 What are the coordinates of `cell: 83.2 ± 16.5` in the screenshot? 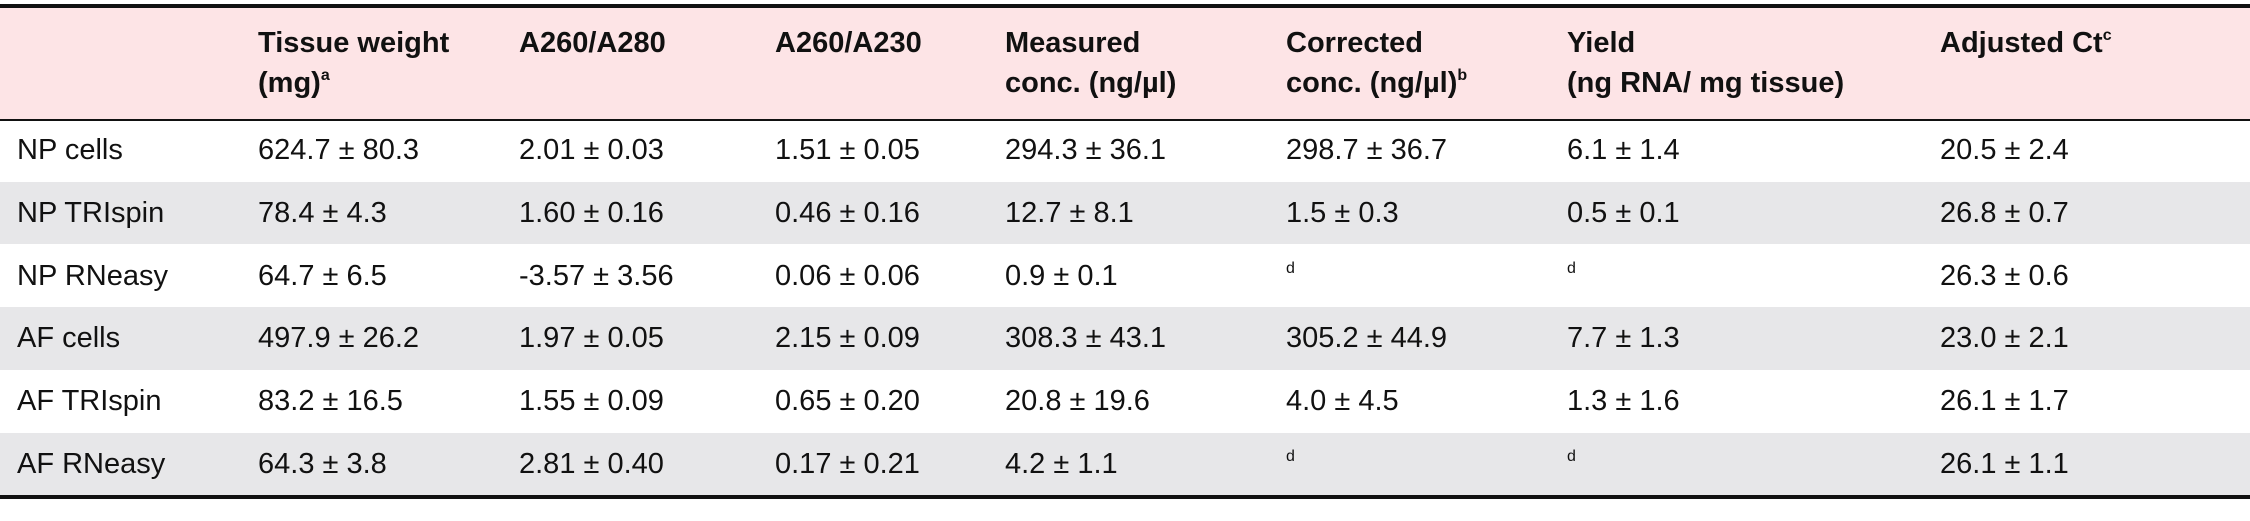 It's located at (330, 401).